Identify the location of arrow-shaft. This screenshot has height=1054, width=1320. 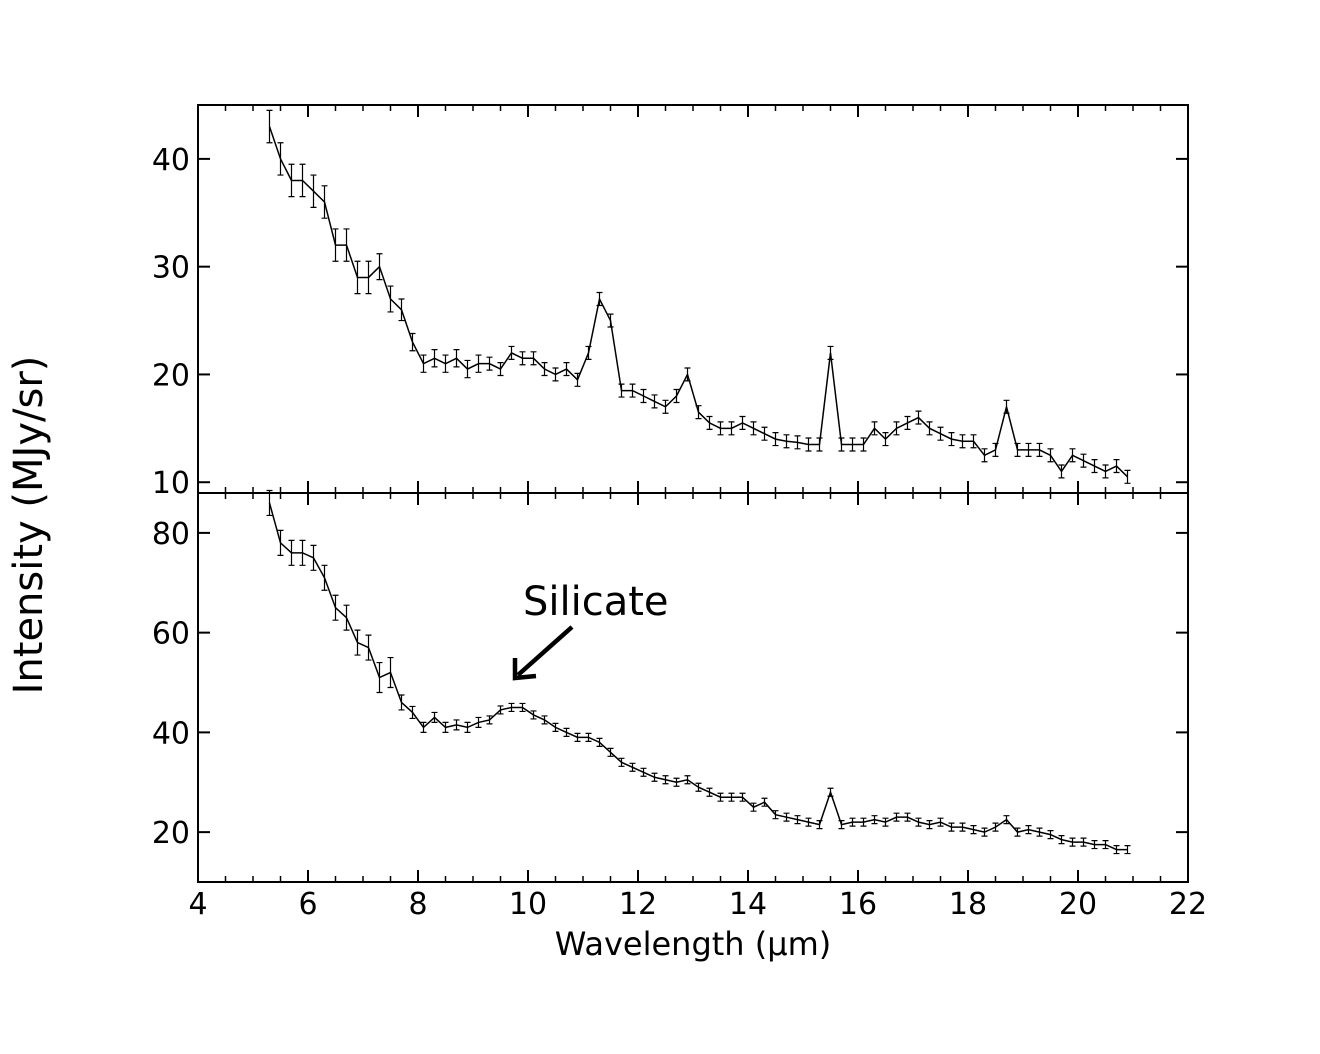
(545, 651).